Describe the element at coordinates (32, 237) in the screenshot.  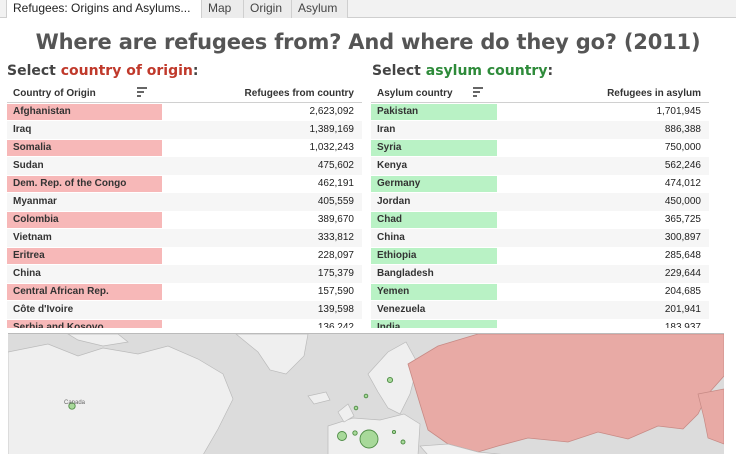
I see `origin-country-name: Vietnam` at that location.